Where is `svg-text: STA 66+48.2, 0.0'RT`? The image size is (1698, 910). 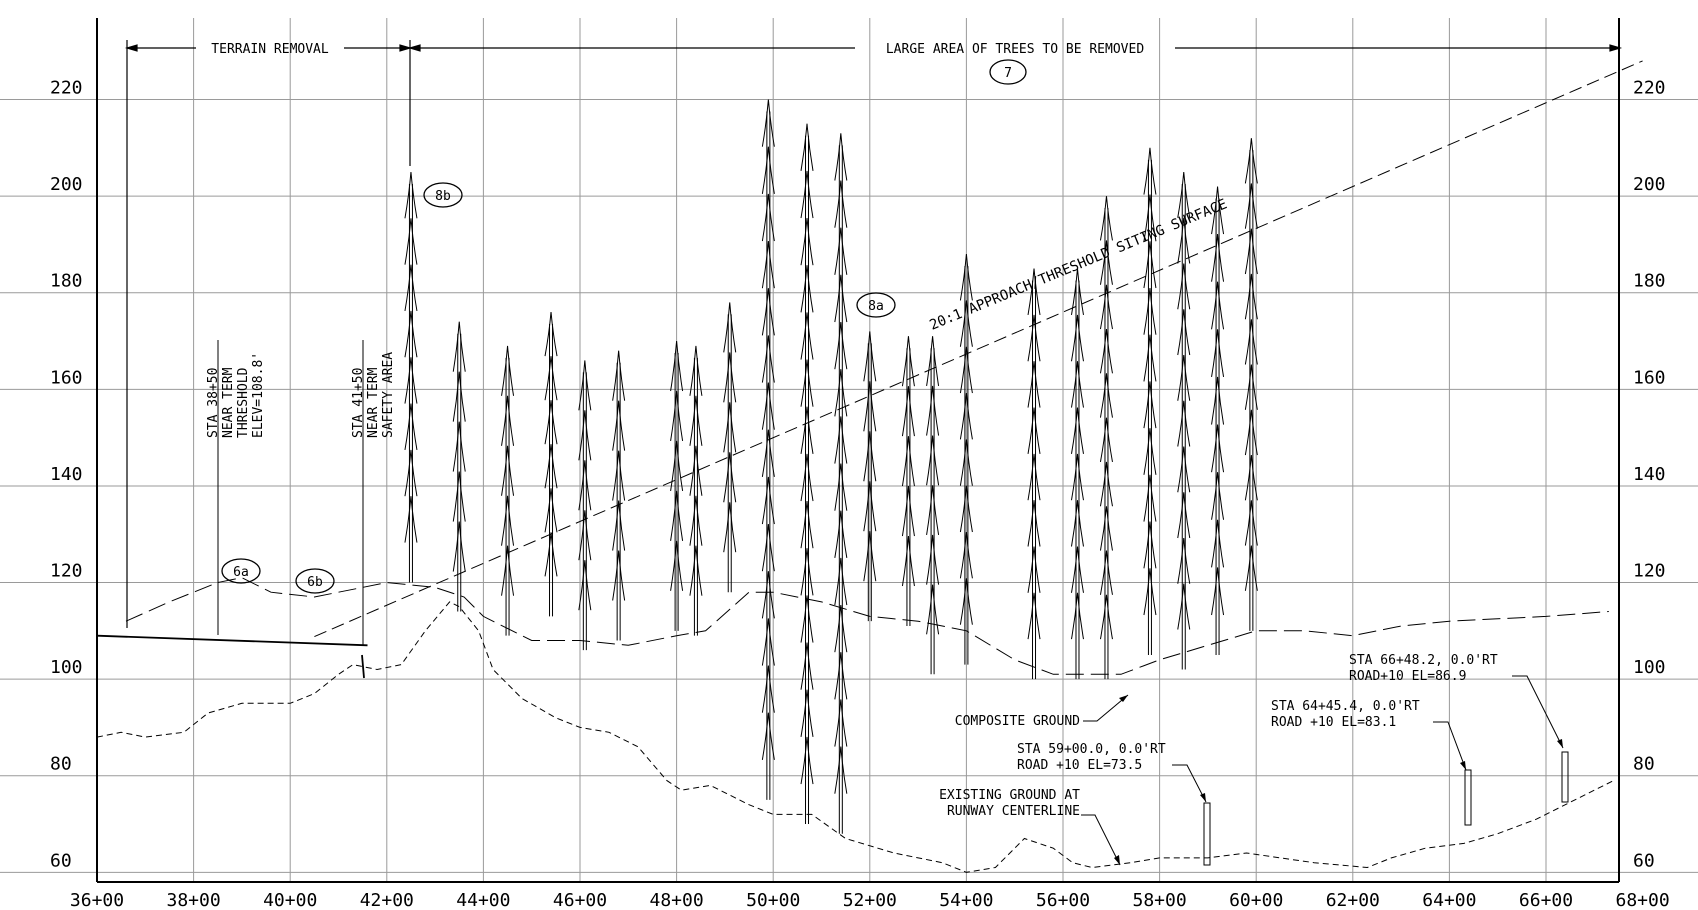 svg-text: STA 66+48.2, 0.0'RT is located at coordinates (1423, 660).